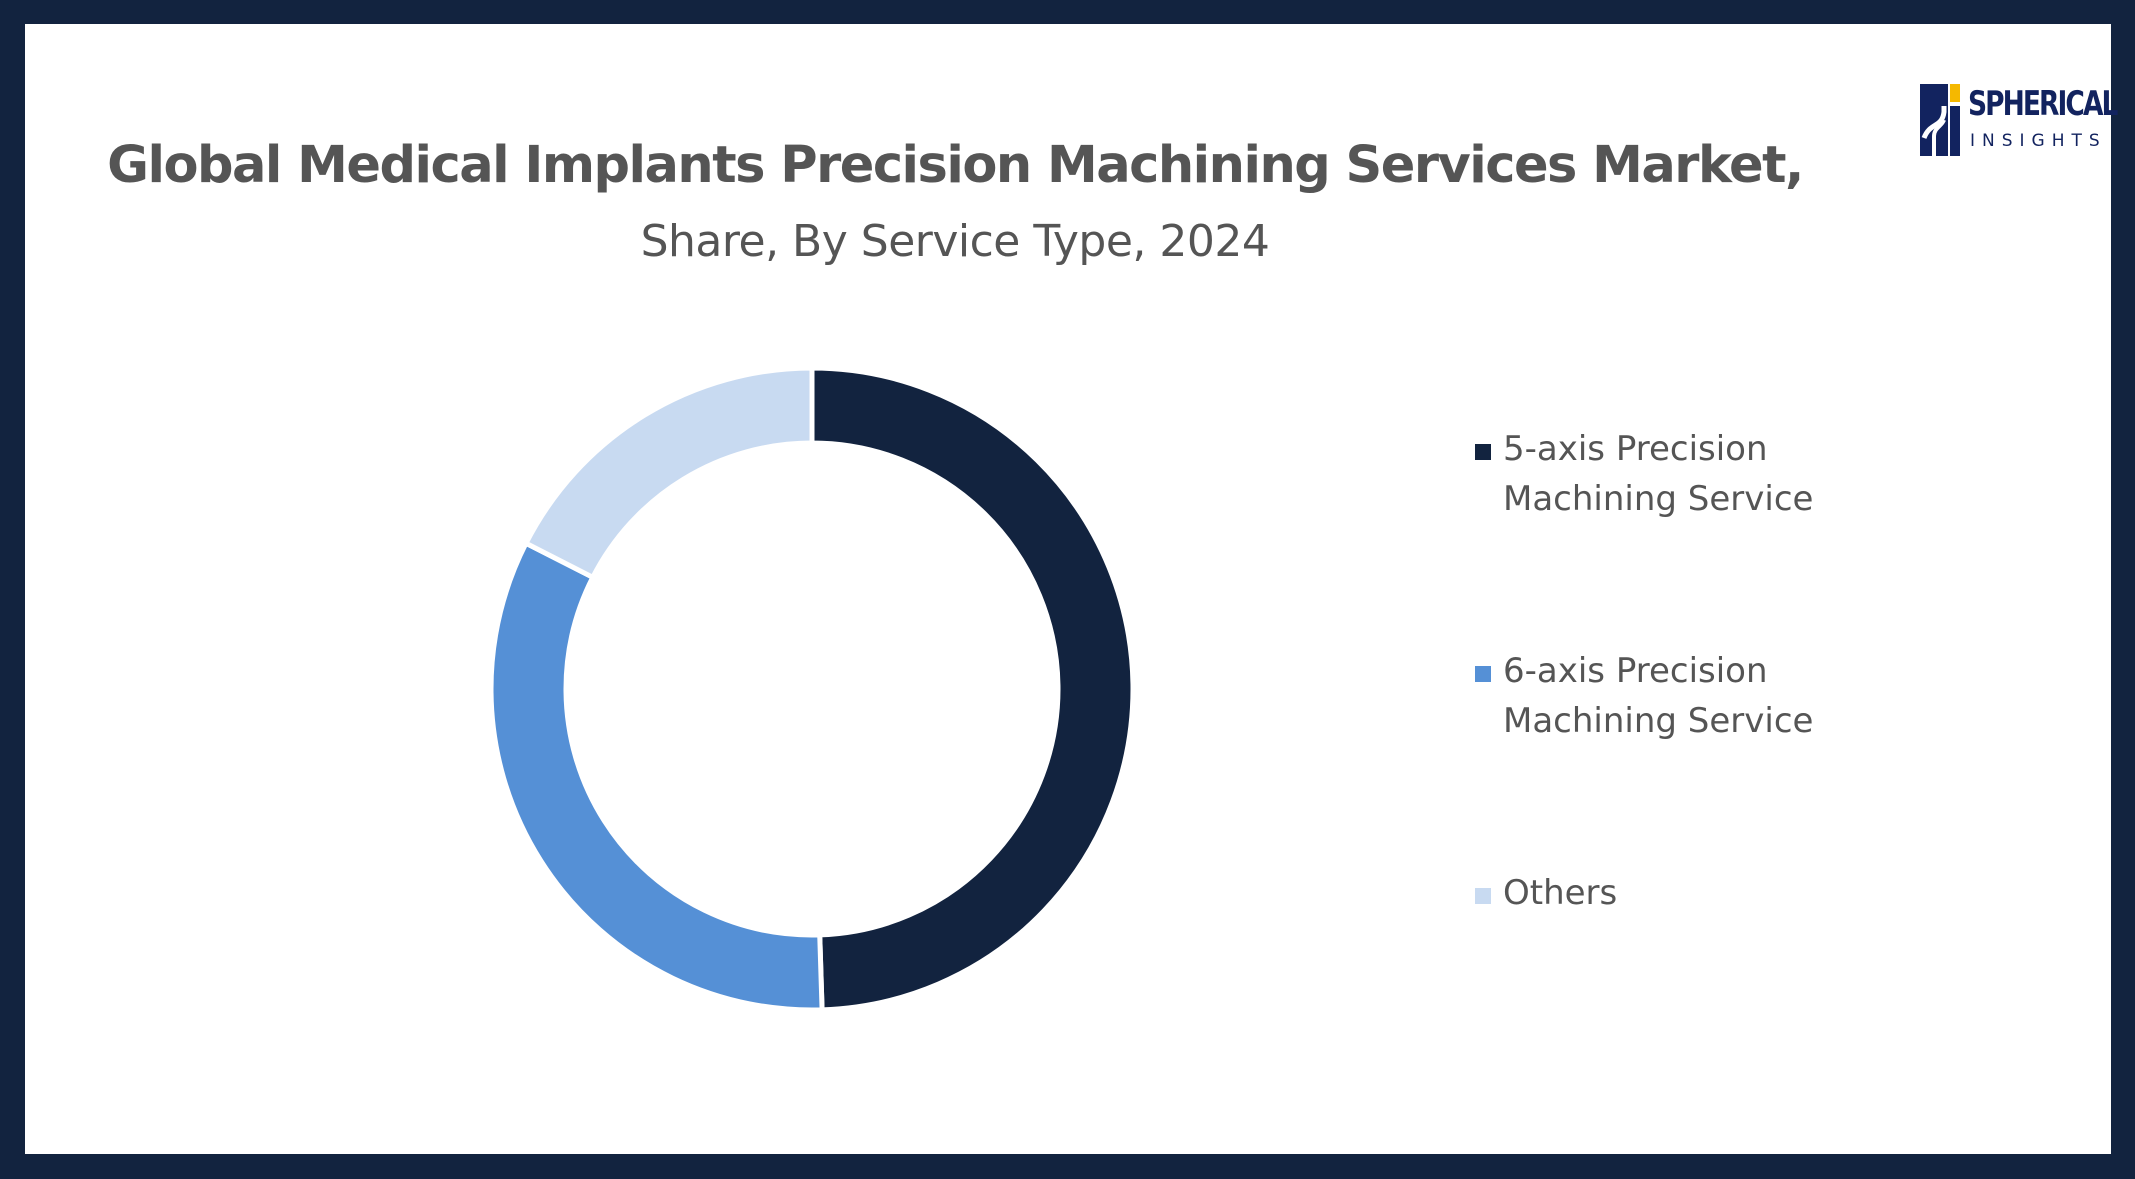  I want to click on spherical-insights-logo: SPHERICAL INSIGHTS, so click(2019, 121).